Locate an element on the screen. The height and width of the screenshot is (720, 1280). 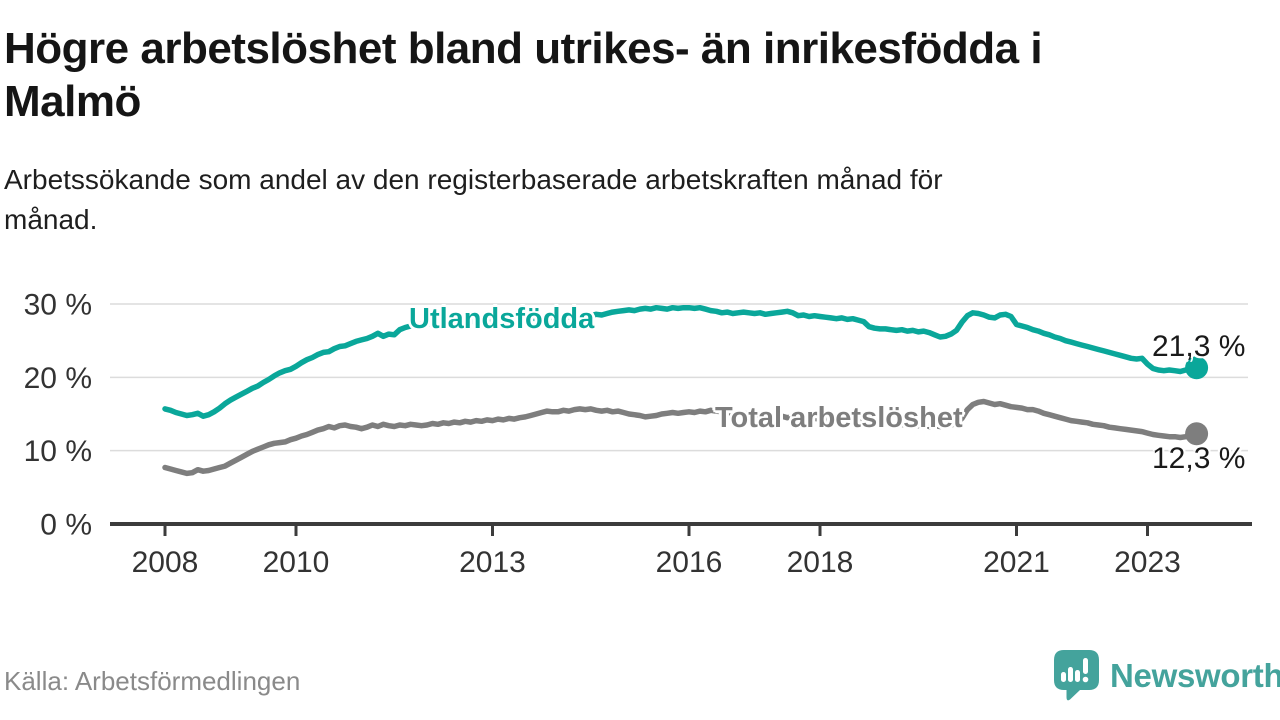
y-tick-label-10: 10 % is located at coordinates (58, 451).